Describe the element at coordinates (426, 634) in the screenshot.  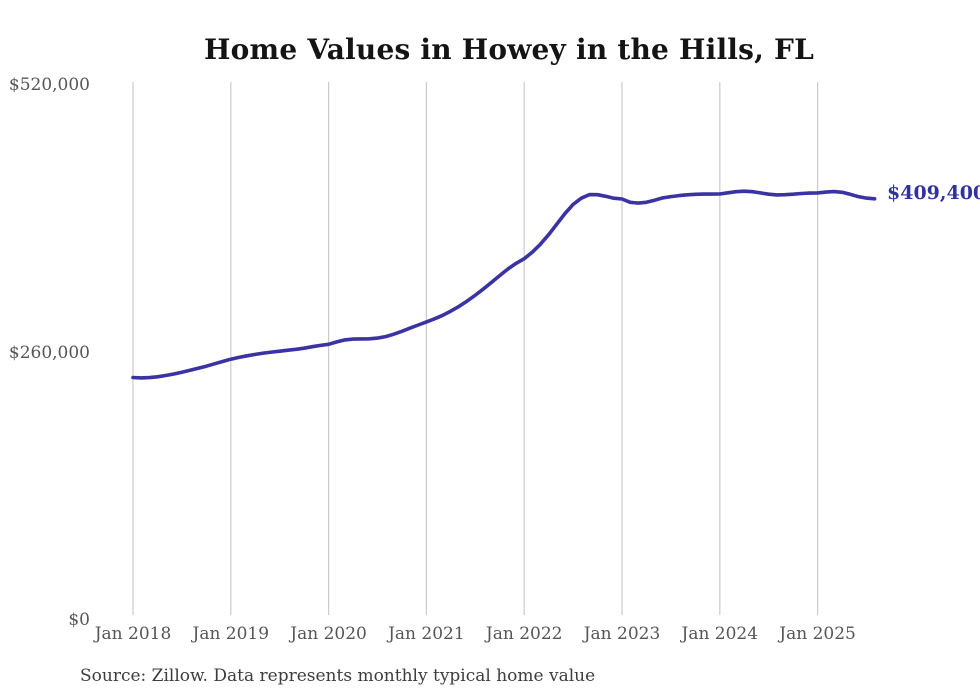
I see `x-tick-label: Jan 2021` at that location.